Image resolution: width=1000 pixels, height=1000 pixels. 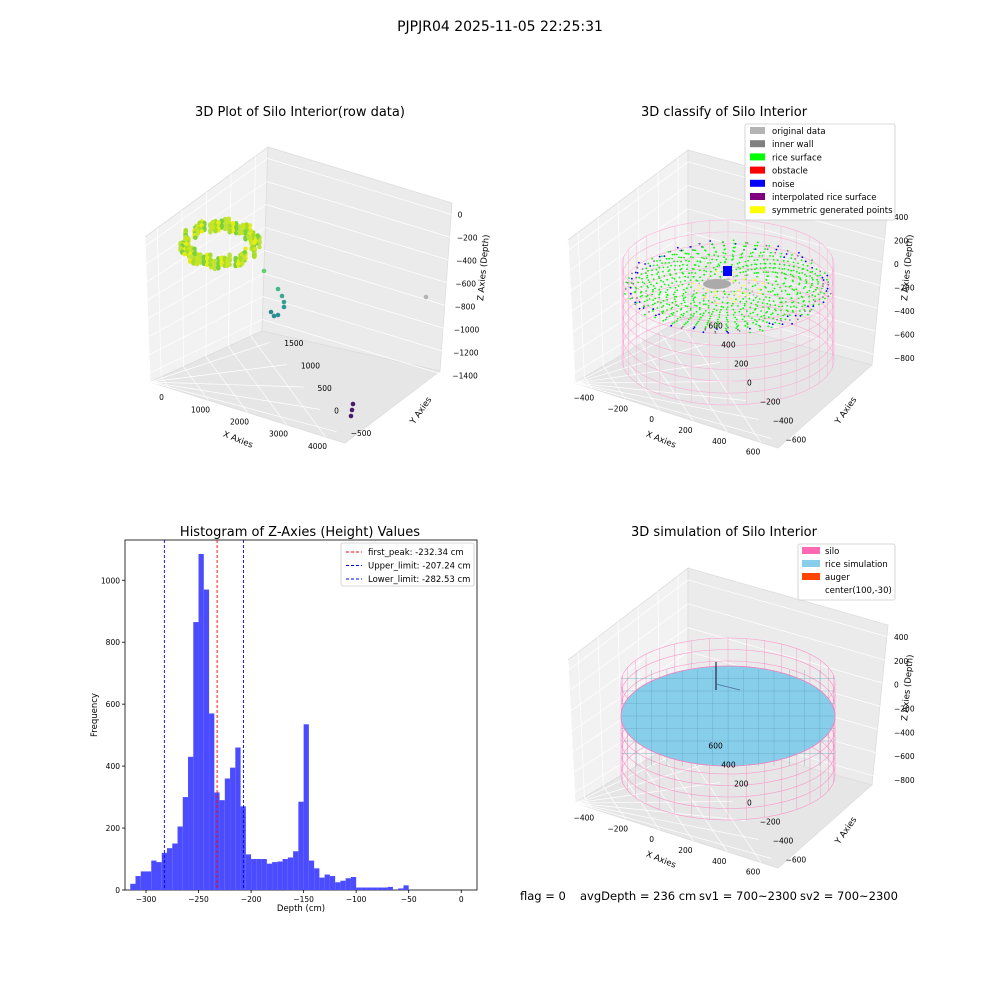 What do you see at coordinates (770, 402) in the screenshot?
I see `classify-y-tick: −200` at bounding box center [770, 402].